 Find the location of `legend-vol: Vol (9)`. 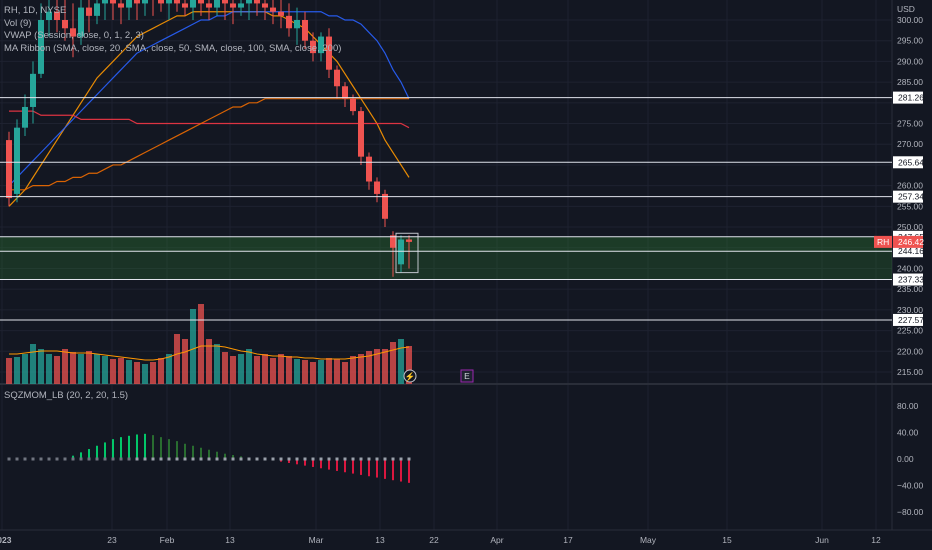

legend-vol: Vol (9) is located at coordinates (18, 23).